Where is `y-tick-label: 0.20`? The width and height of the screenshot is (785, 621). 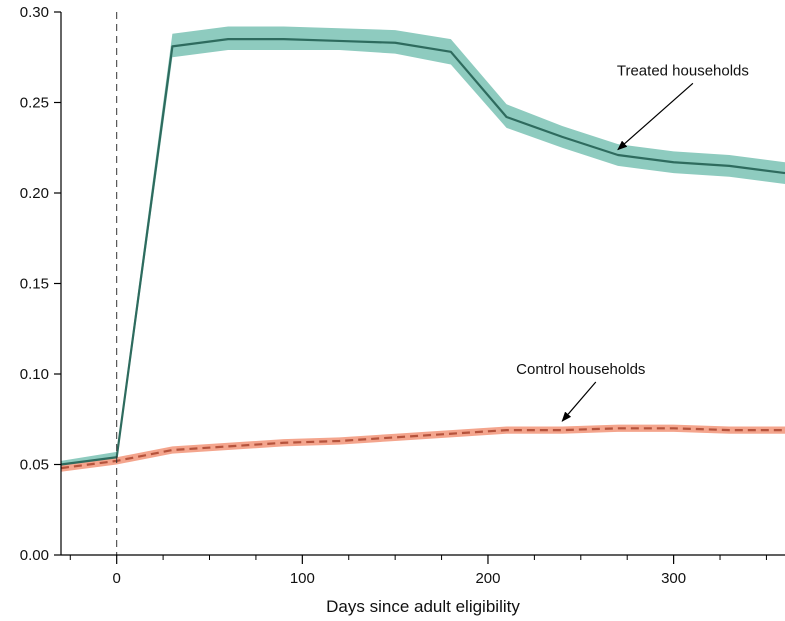
y-tick-label: 0.20 is located at coordinates (34, 193).